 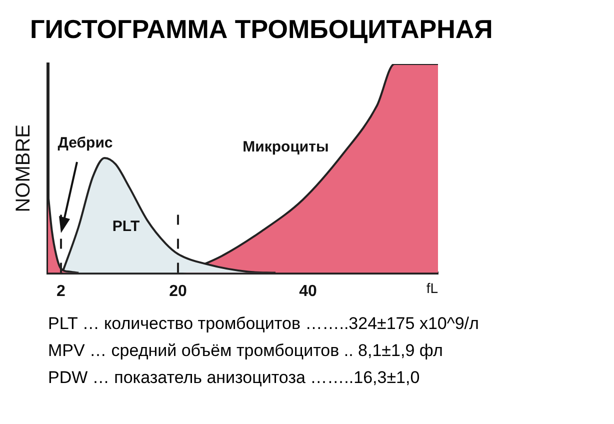 What do you see at coordinates (246, 351) in the screenshot?
I see `text: MPV … средний объём тромбоцитов .. 8,1±1,9 фл` at bounding box center [246, 351].